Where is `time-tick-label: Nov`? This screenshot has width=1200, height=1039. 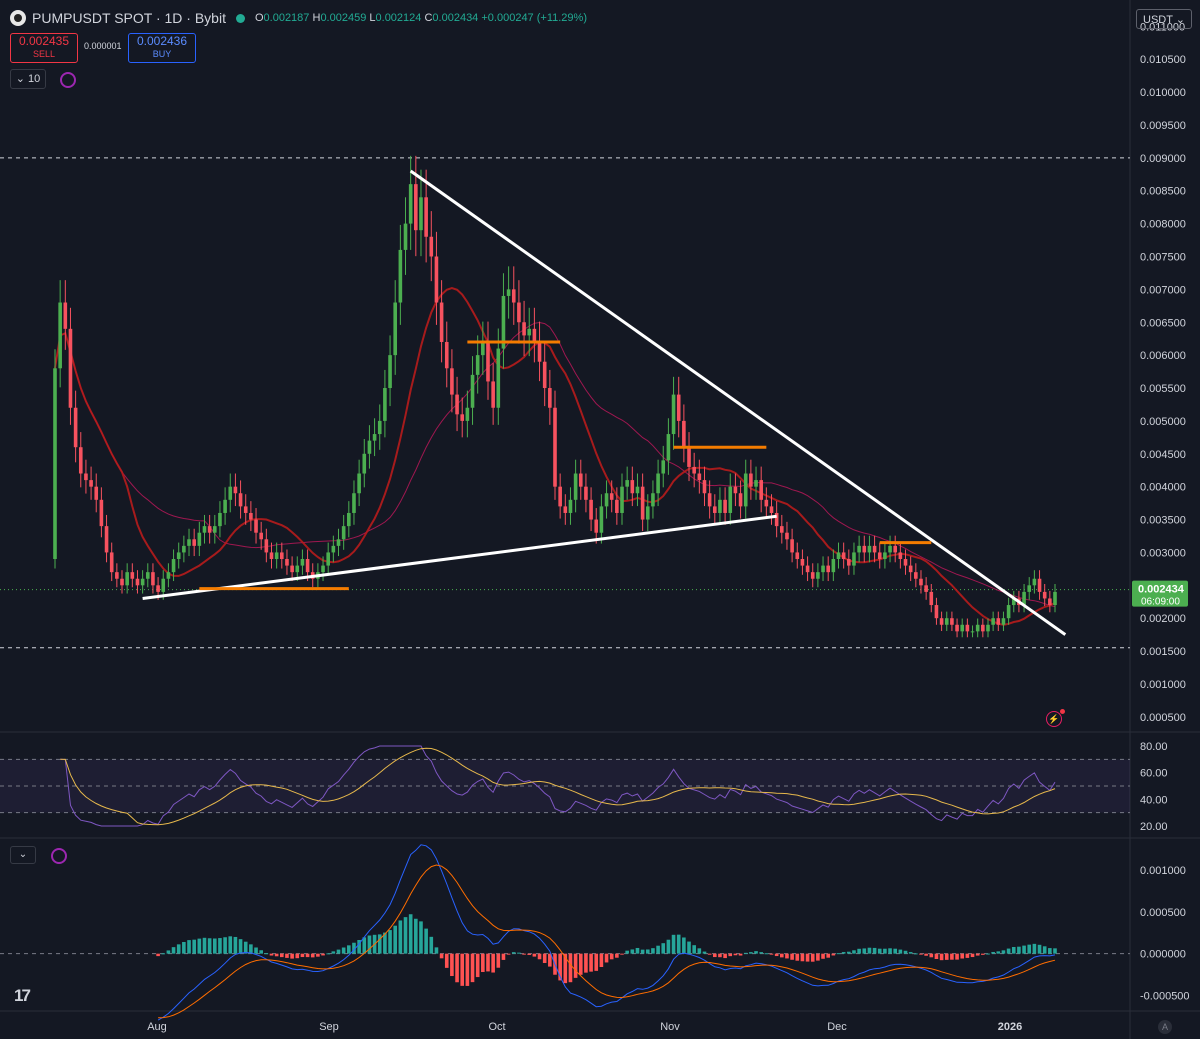 time-tick-label: Nov is located at coordinates (670, 1027).